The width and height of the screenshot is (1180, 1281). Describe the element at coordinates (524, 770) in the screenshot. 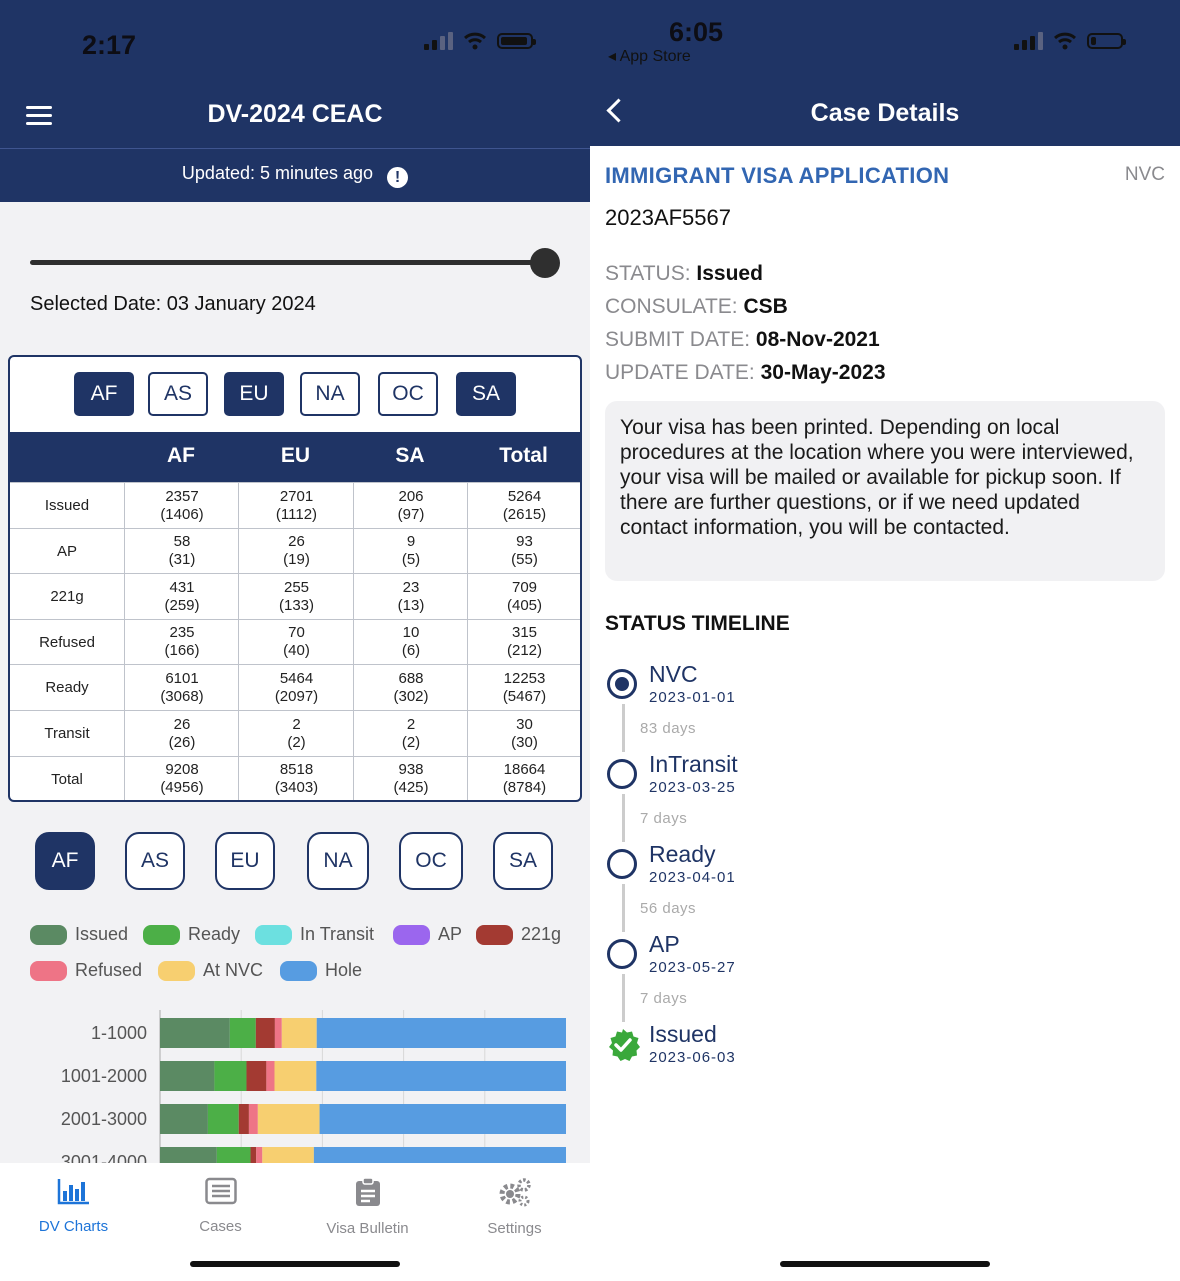

I see `cell-count: 18664` at that location.